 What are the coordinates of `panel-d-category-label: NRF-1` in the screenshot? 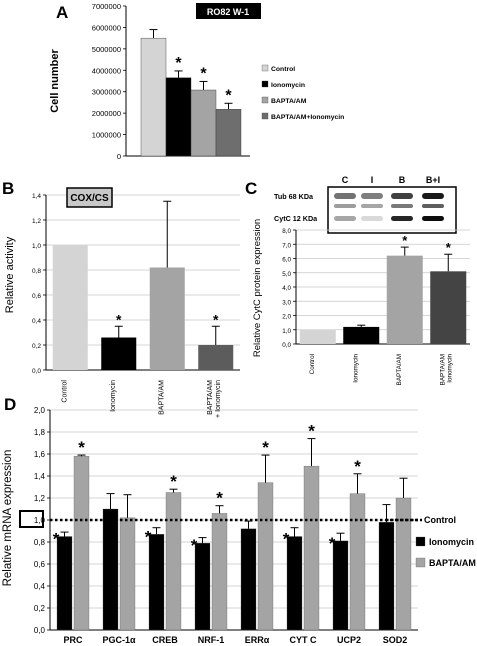 It's located at (211, 640).